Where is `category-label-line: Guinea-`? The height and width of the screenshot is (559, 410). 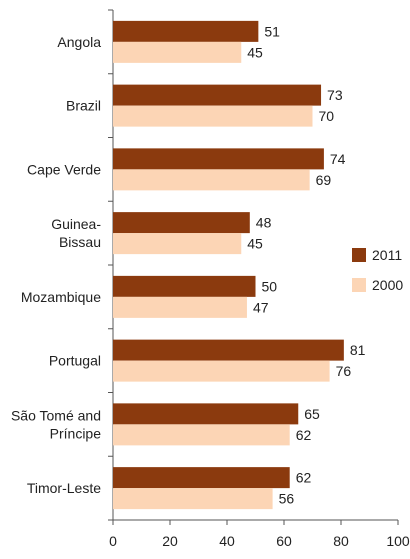 category-label-line: Guinea- is located at coordinates (76, 224).